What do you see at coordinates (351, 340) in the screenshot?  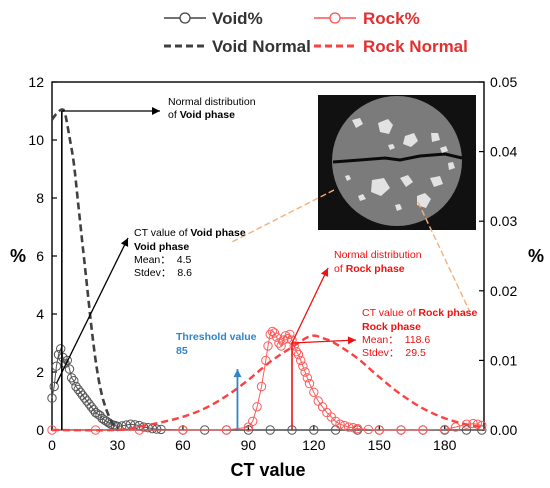 I see `arrowhead-rock-ct` at bounding box center [351, 340].